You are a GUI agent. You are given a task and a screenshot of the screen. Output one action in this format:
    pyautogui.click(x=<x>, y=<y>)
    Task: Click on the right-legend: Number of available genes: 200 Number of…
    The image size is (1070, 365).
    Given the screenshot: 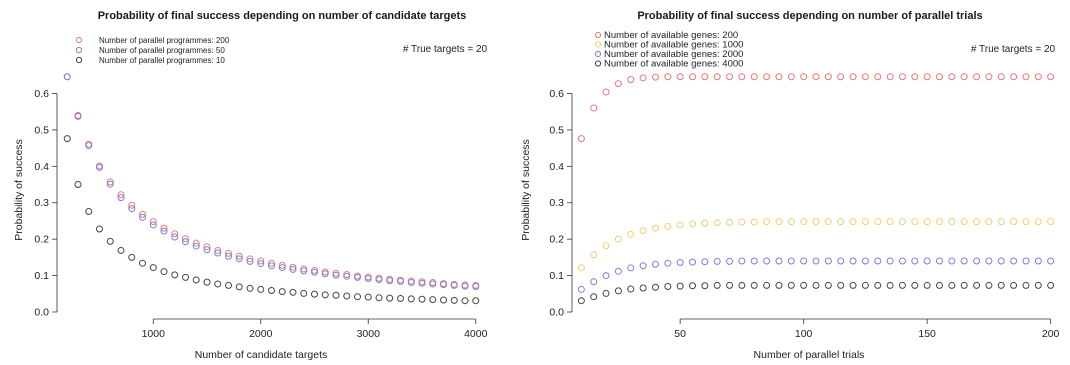 What is the action you would take?
    pyautogui.click(x=668, y=50)
    